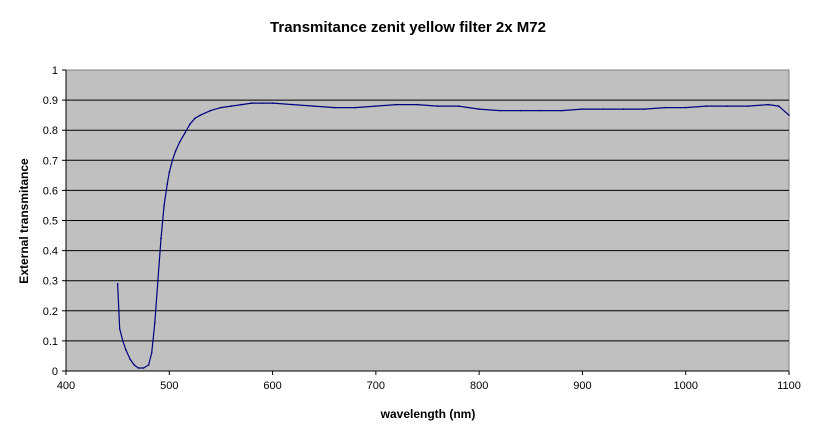 The image size is (817, 444). What do you see at coordinates (50, 161) in the screenshot?
I see `y-tick-label-7: 0.7` at bounding box center [50, 161].